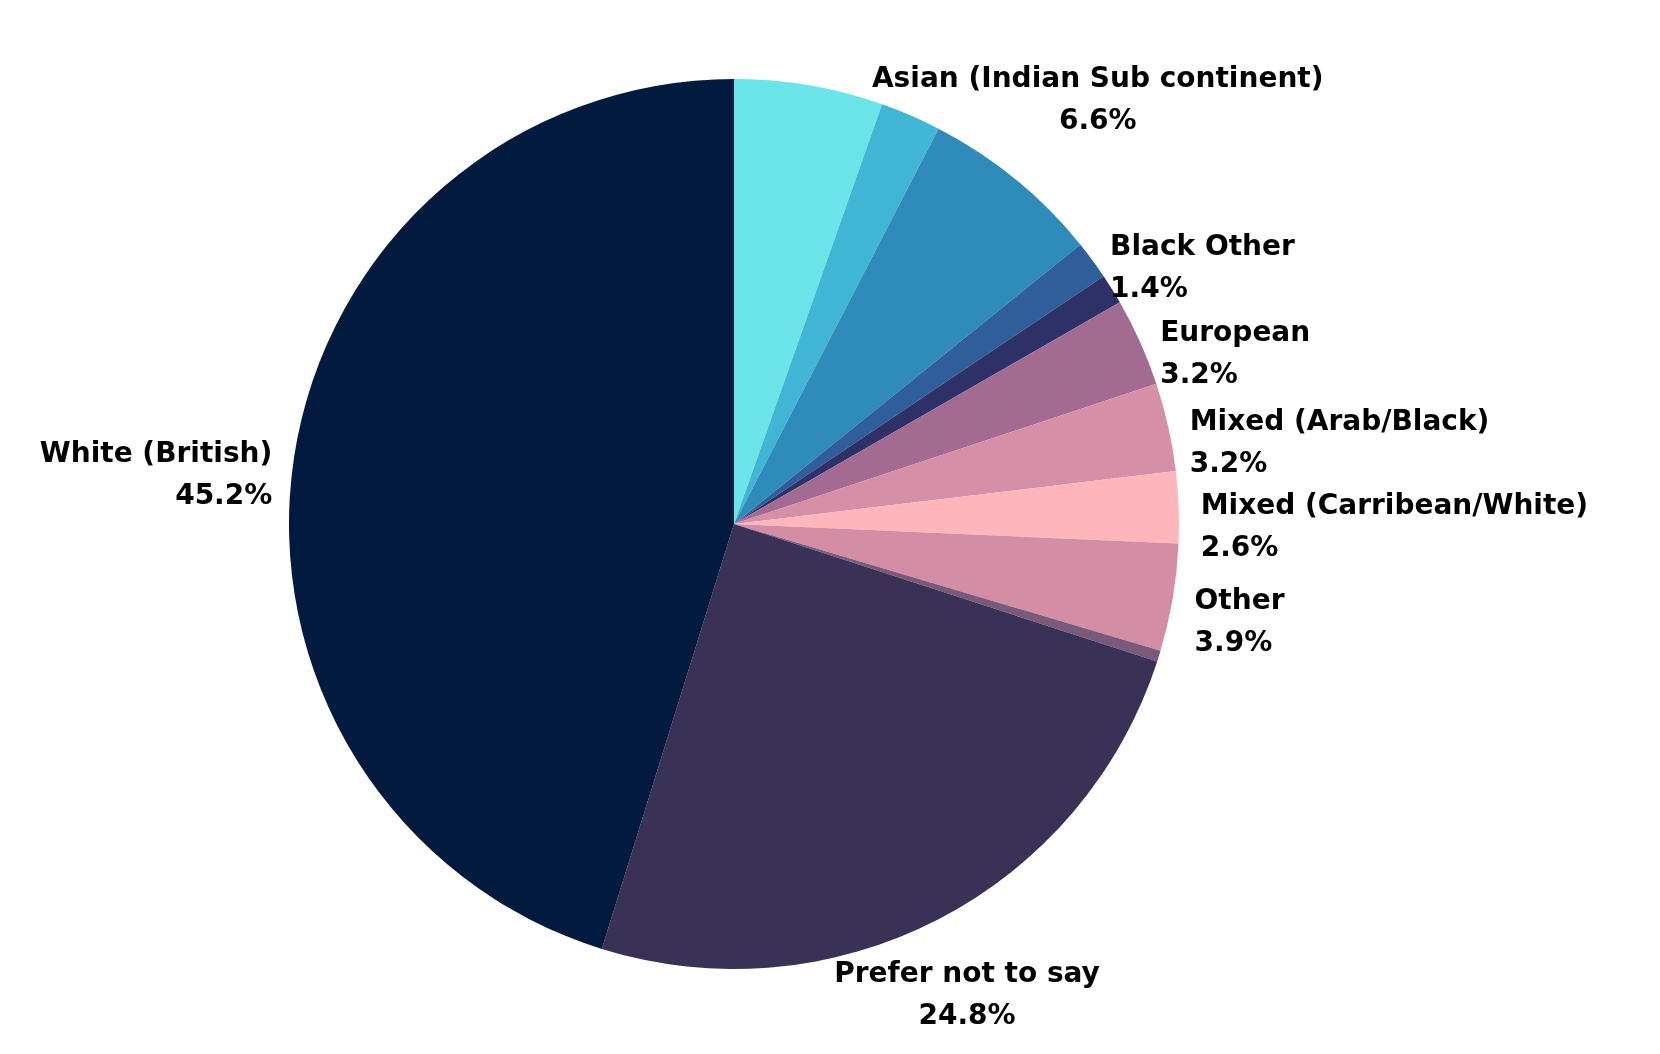 This screenshot has height=1054, width=1660. Describe the element at coordinates (1239, 600) in the screenshot. I see `slice-label: Other` at that location.